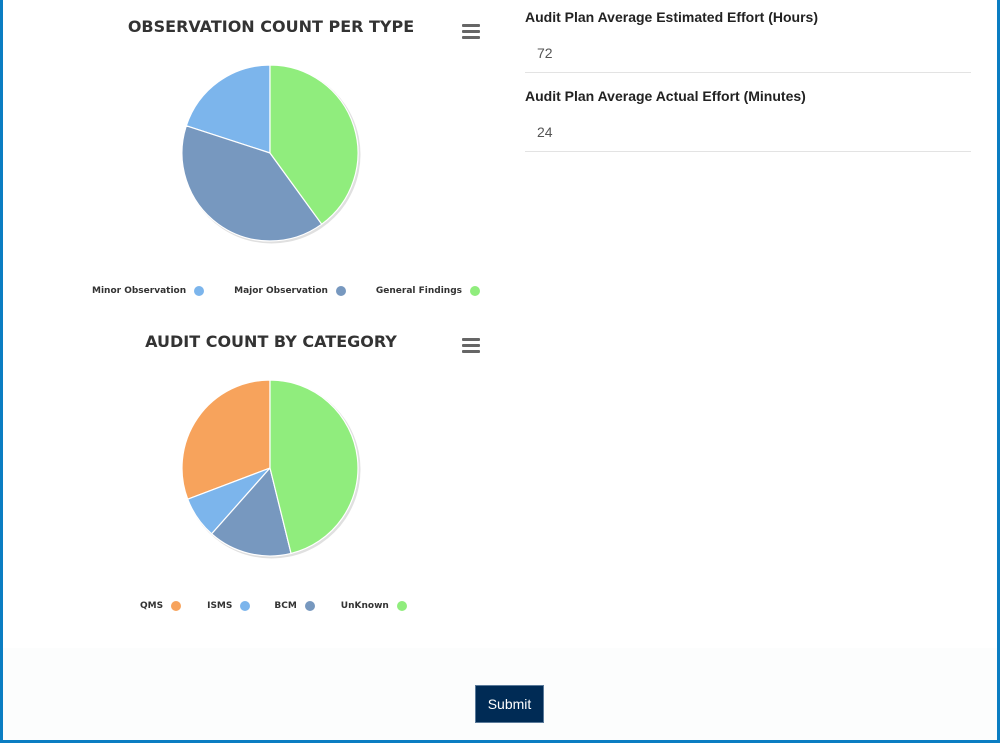 This screenshot has width=1000, height=743. What do you see at coordinates (748, 132) in the screenshot?
I see `actual-effort-value: 24` at bounding box center [748, 132].